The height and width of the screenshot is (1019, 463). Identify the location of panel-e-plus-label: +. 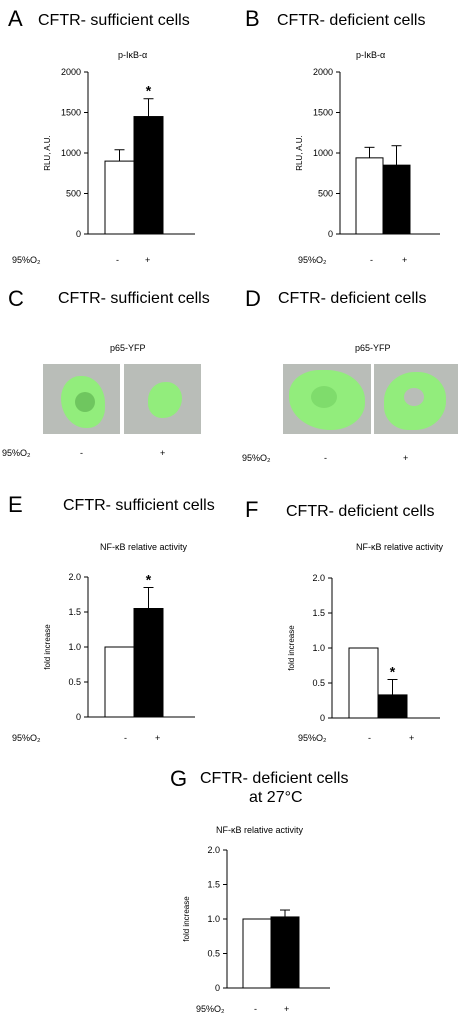
(158, 738).